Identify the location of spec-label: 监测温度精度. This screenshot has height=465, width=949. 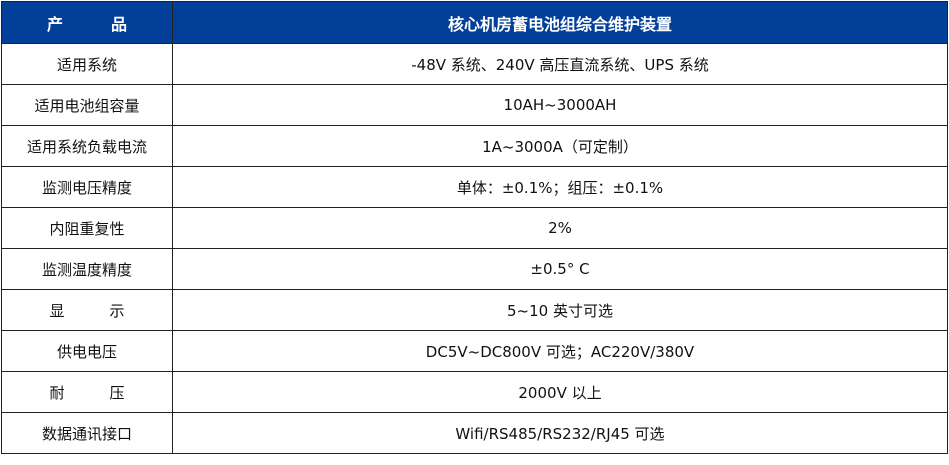
(87, 269).